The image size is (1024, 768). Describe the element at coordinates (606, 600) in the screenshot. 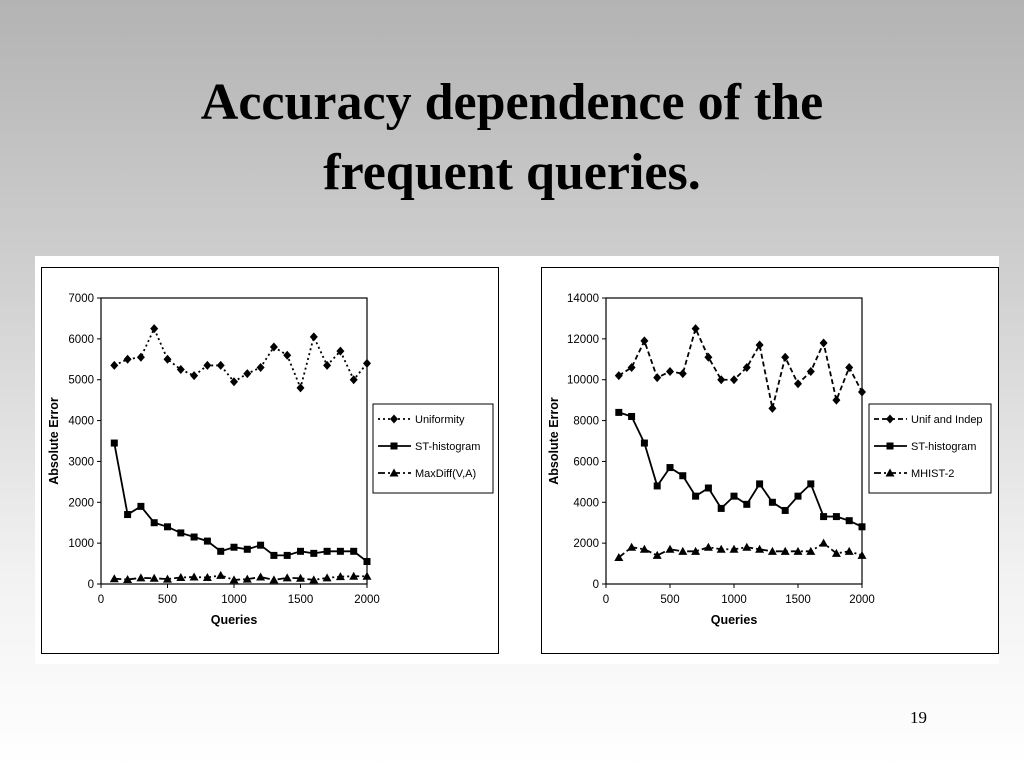

I see `chart-1-x-tick-label: 0` at that location.